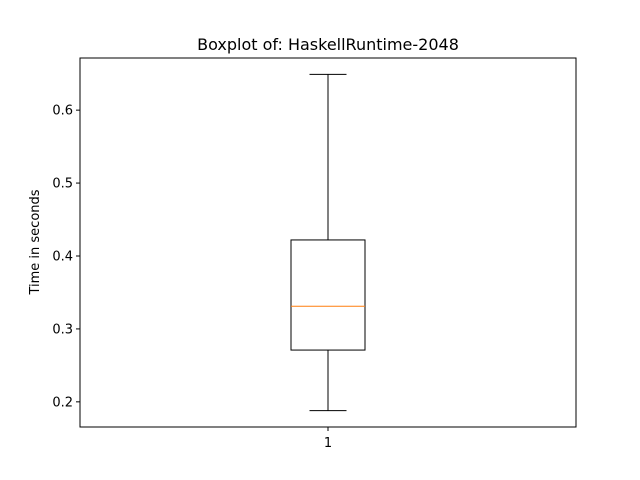 This screenshot has width=640, height=480. Describe the element at coordinates (328, 443) in the screenshot. I see `x-tick-label: 1` at that location.